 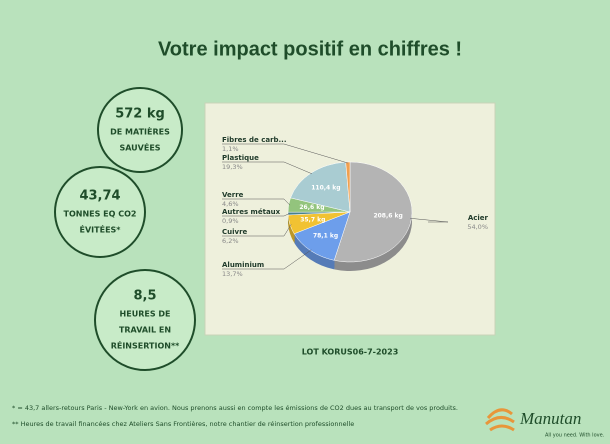 I want to click on slice, so click(x=320, y=187).